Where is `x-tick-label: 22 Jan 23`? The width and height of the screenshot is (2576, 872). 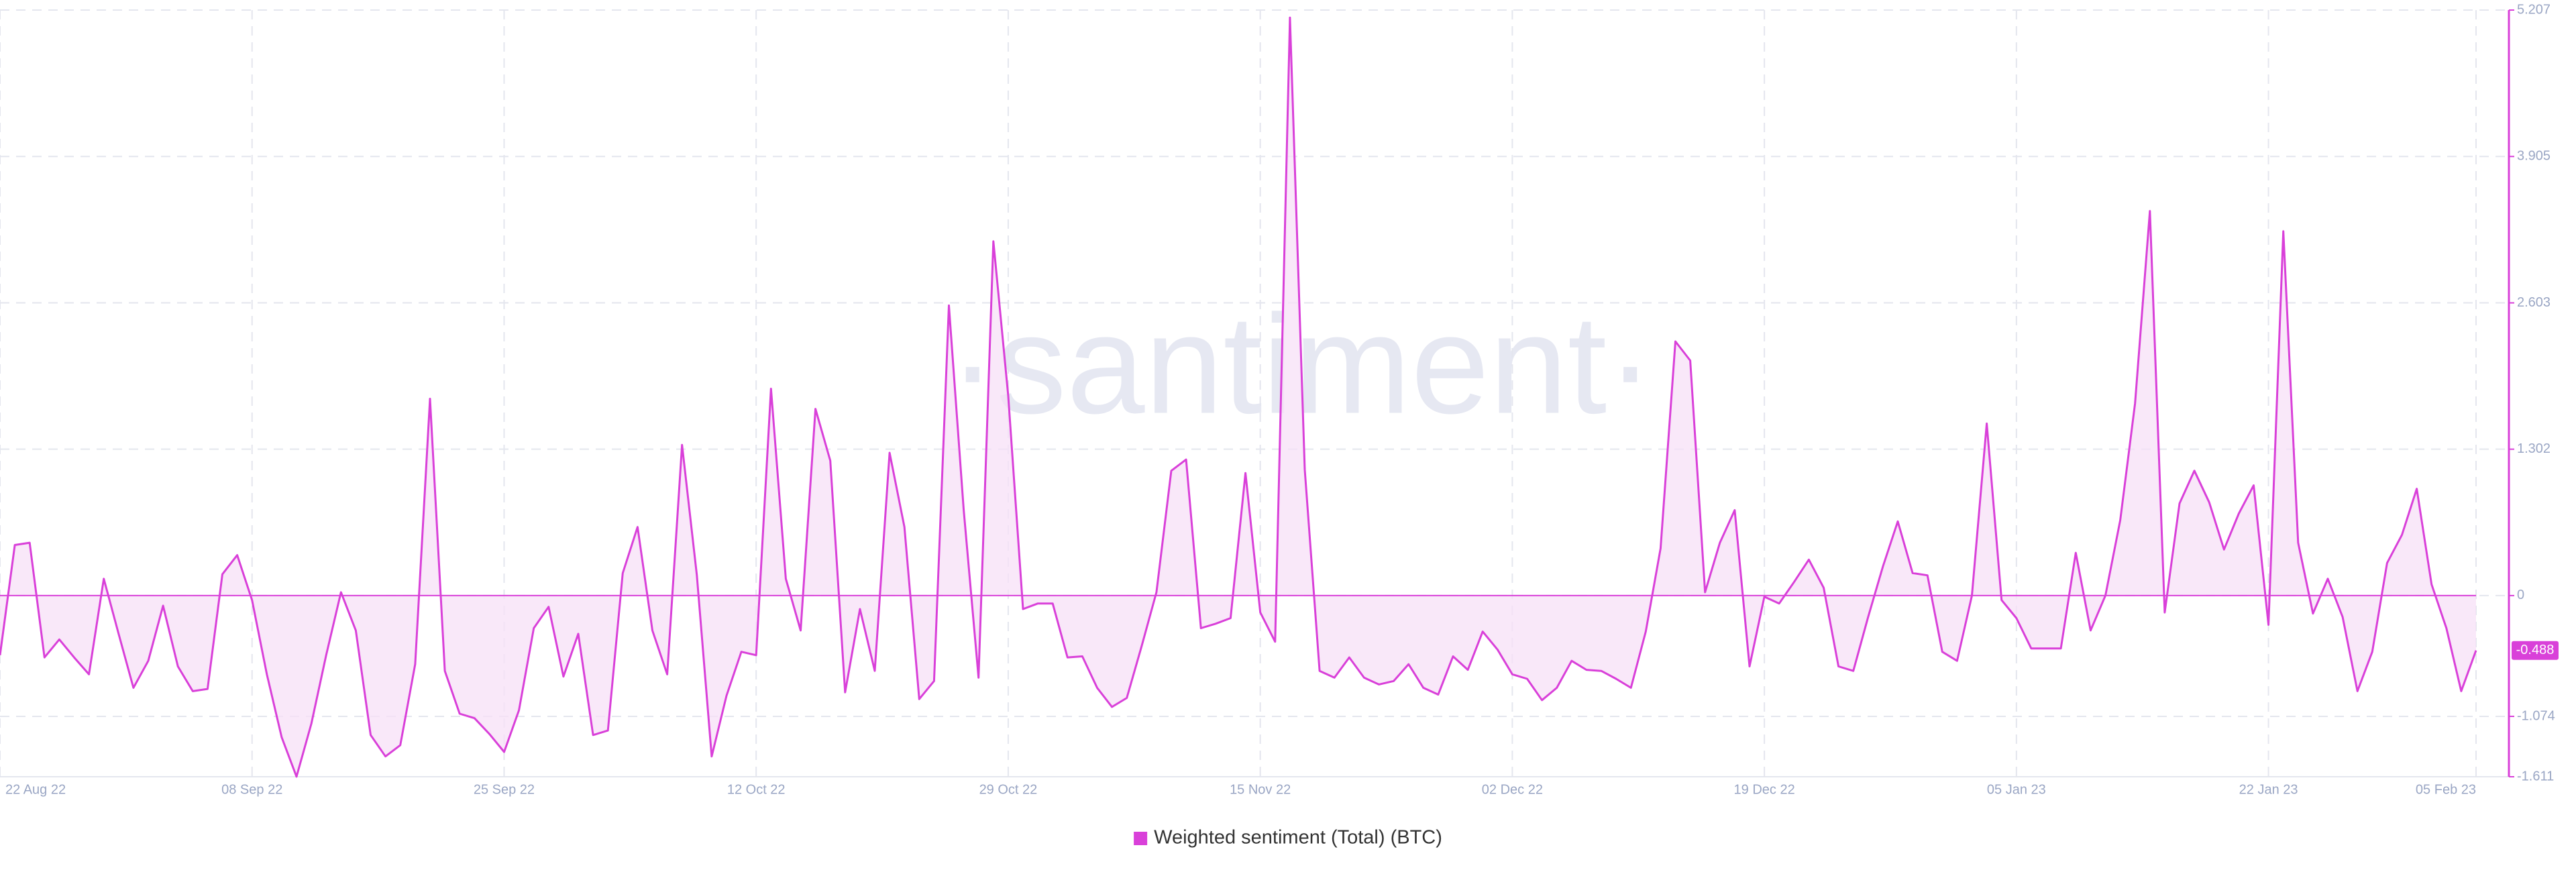
x-tick-label: 22 Jan 23 is located at coordinates (2268, 790).